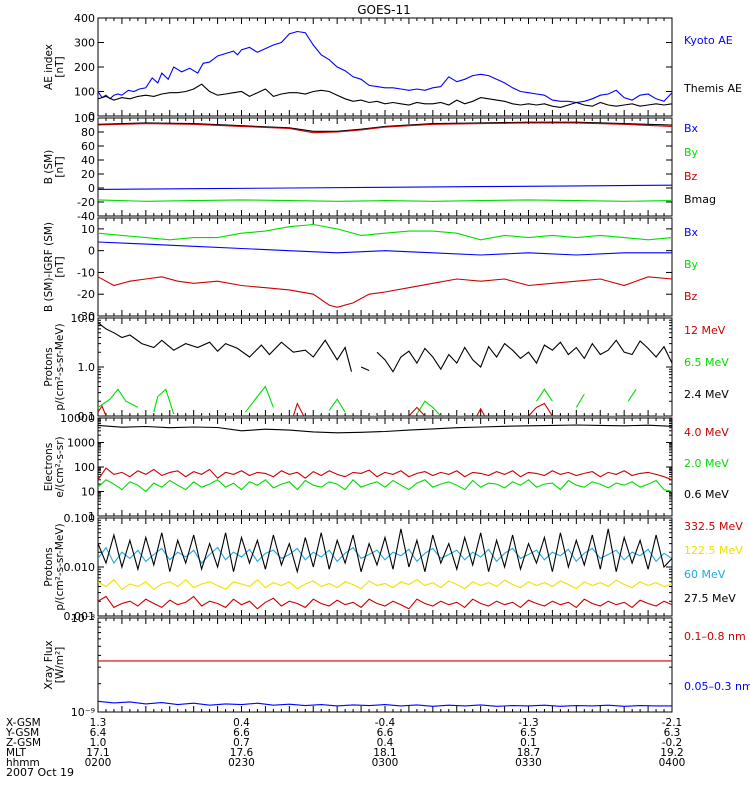  What do you see at coordinates (672, 733) in the screenshot?
I see `orbit-value: 6.3` at bounding box center [672, 733].